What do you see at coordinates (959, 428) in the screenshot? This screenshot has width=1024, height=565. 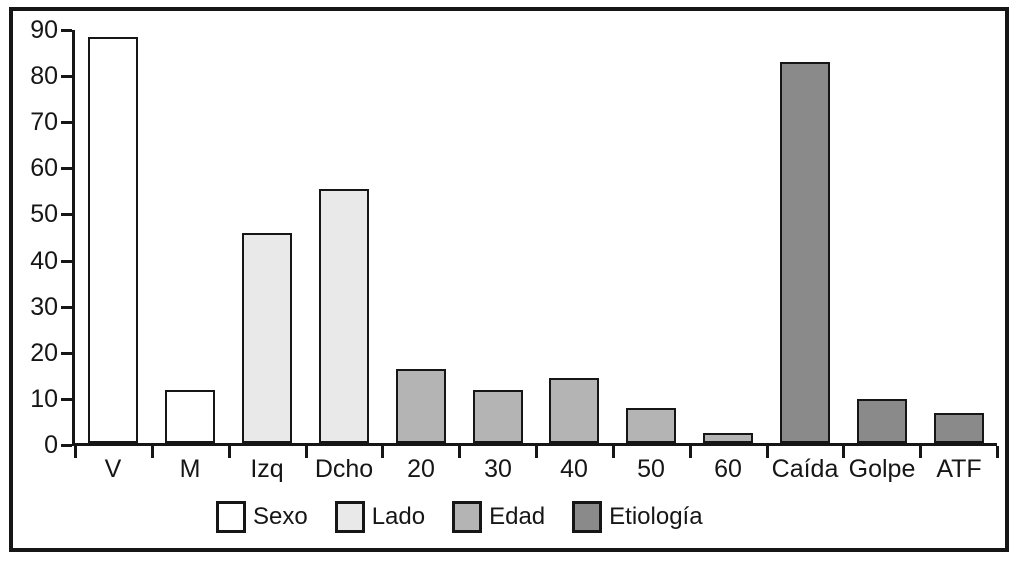 I see `bar-atf` at bounding box center [959, 428].